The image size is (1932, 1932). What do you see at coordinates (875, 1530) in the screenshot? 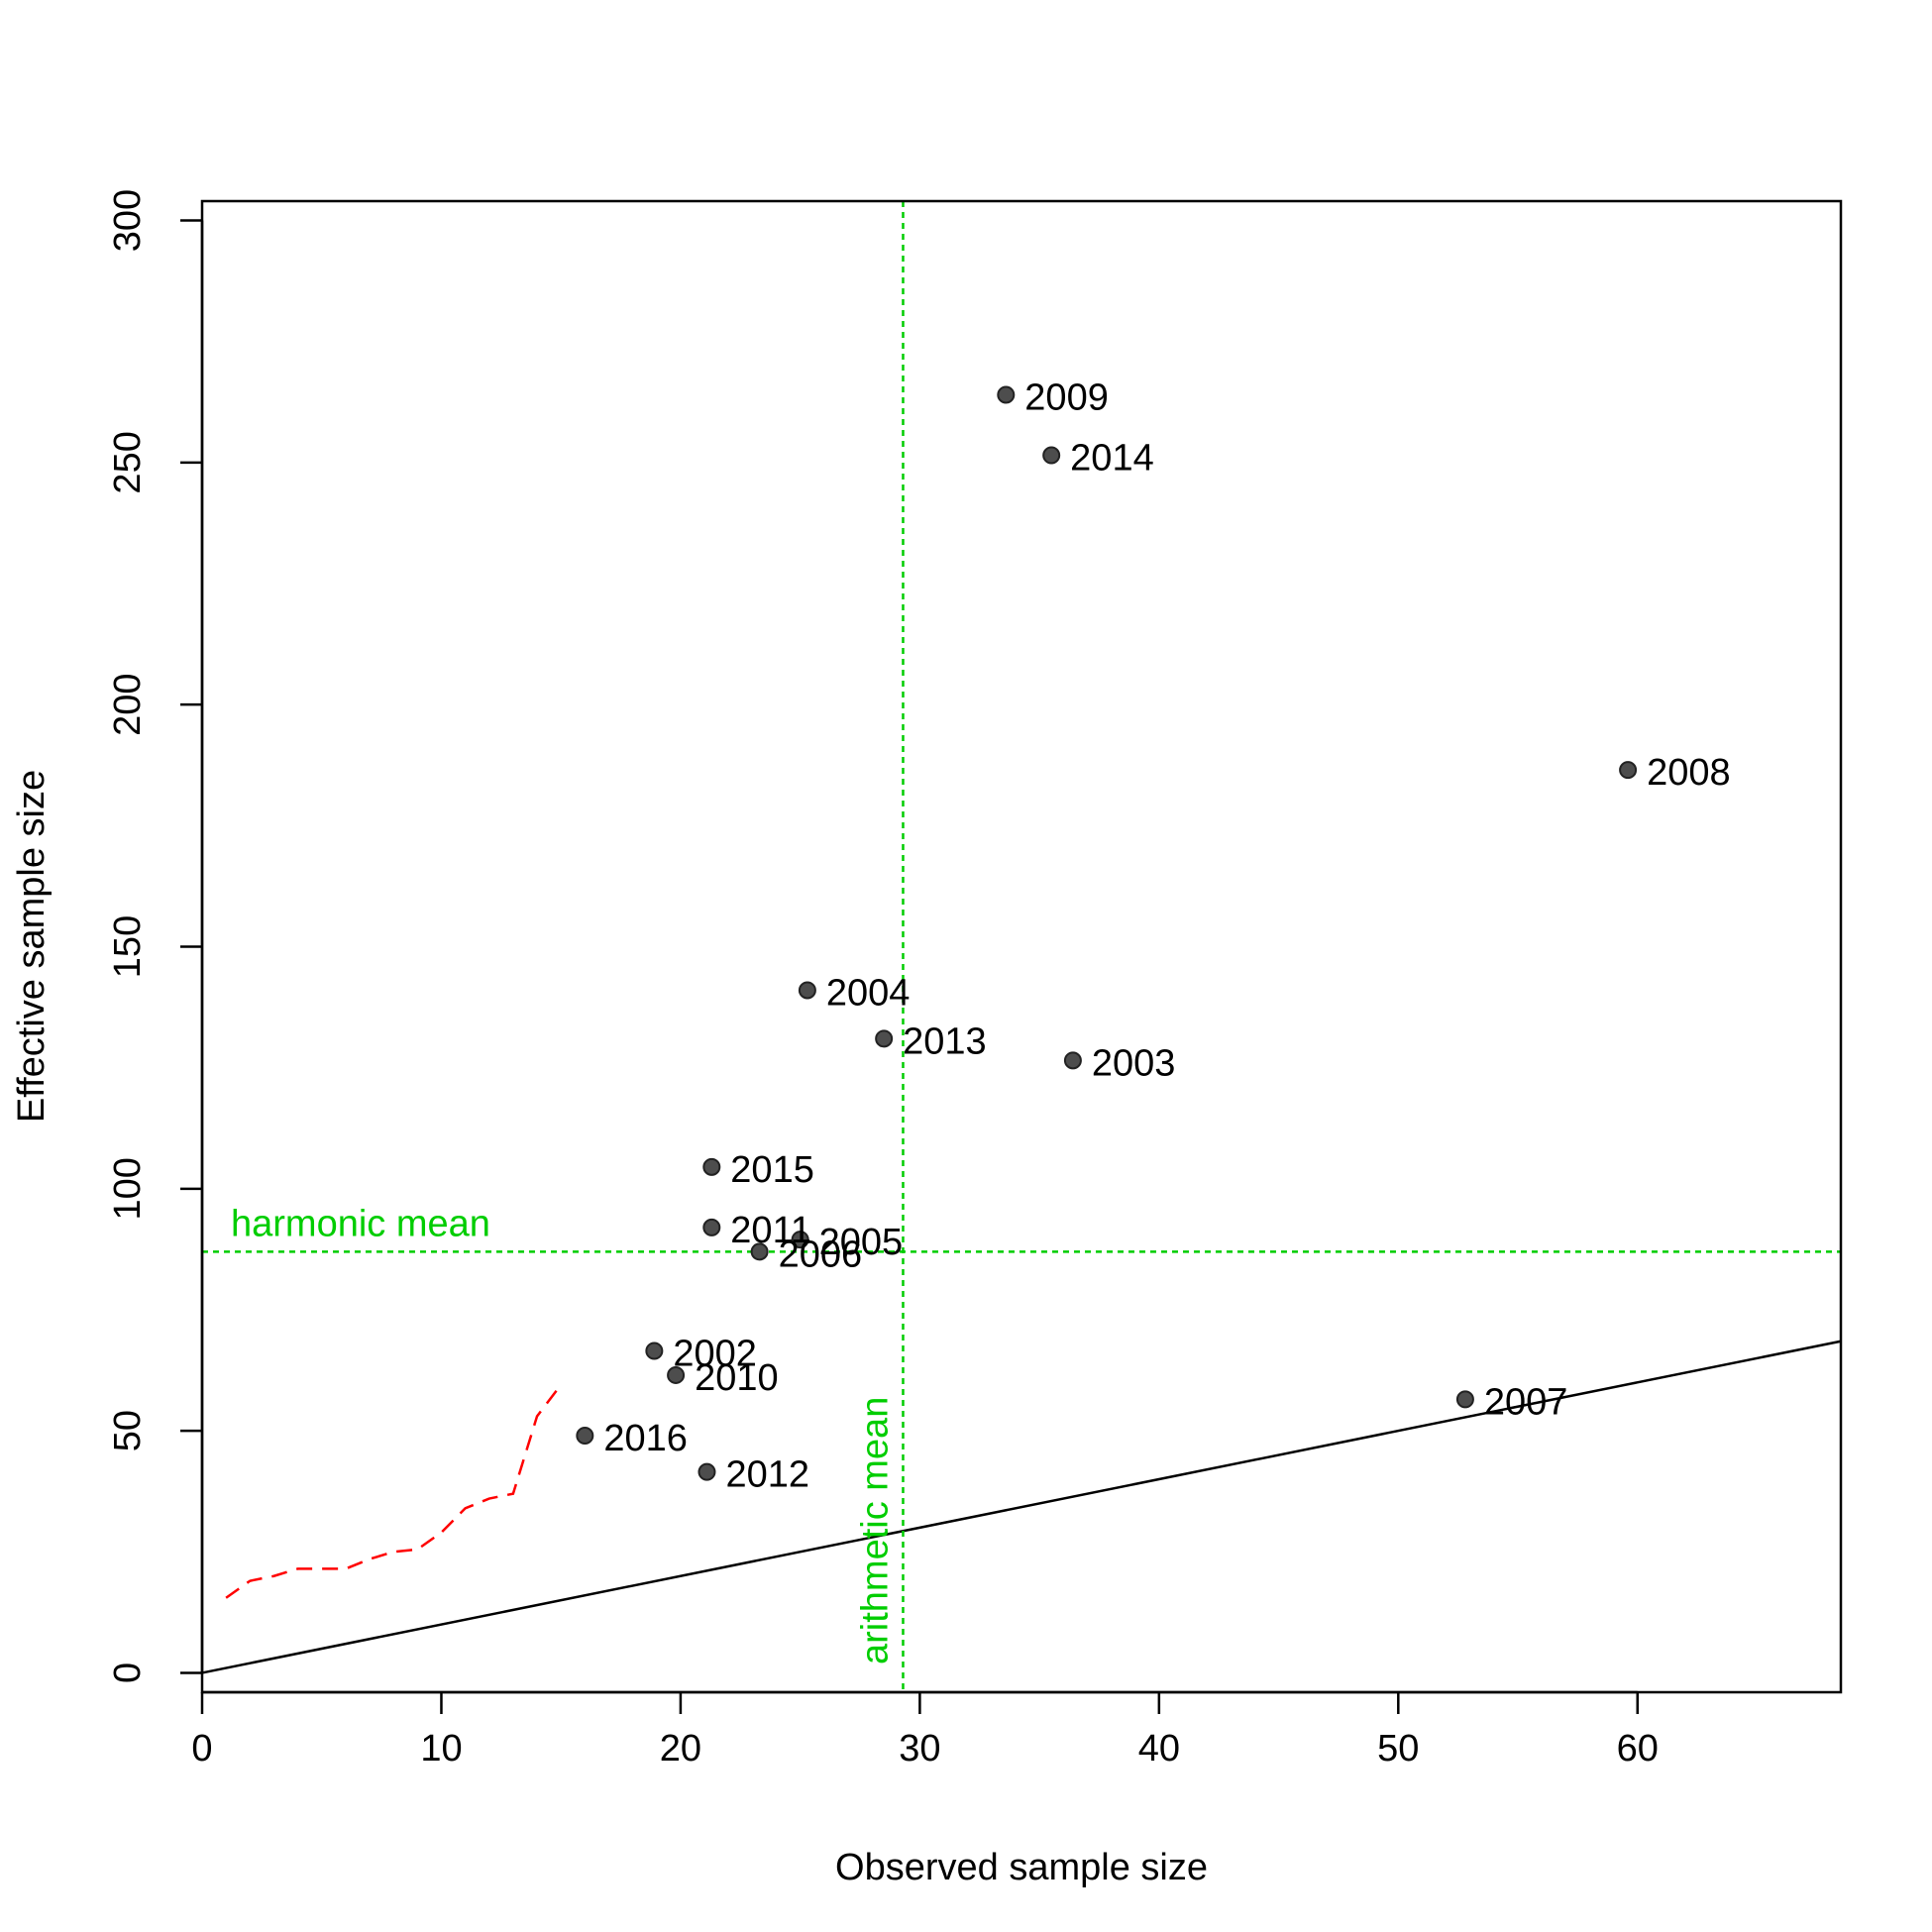
I see `arithmetic-mean-label: arithmetic mean` at bounding box center [875, 1530].